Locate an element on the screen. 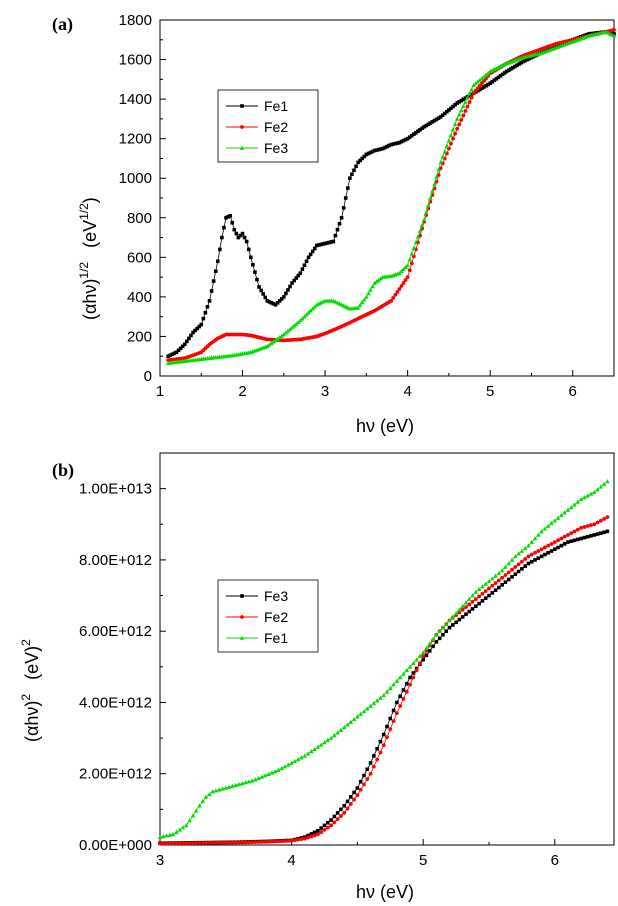 This screenshot has width=618, height=906. y-tick-label: 1.00E+013 is located at coordinates (115, 489).